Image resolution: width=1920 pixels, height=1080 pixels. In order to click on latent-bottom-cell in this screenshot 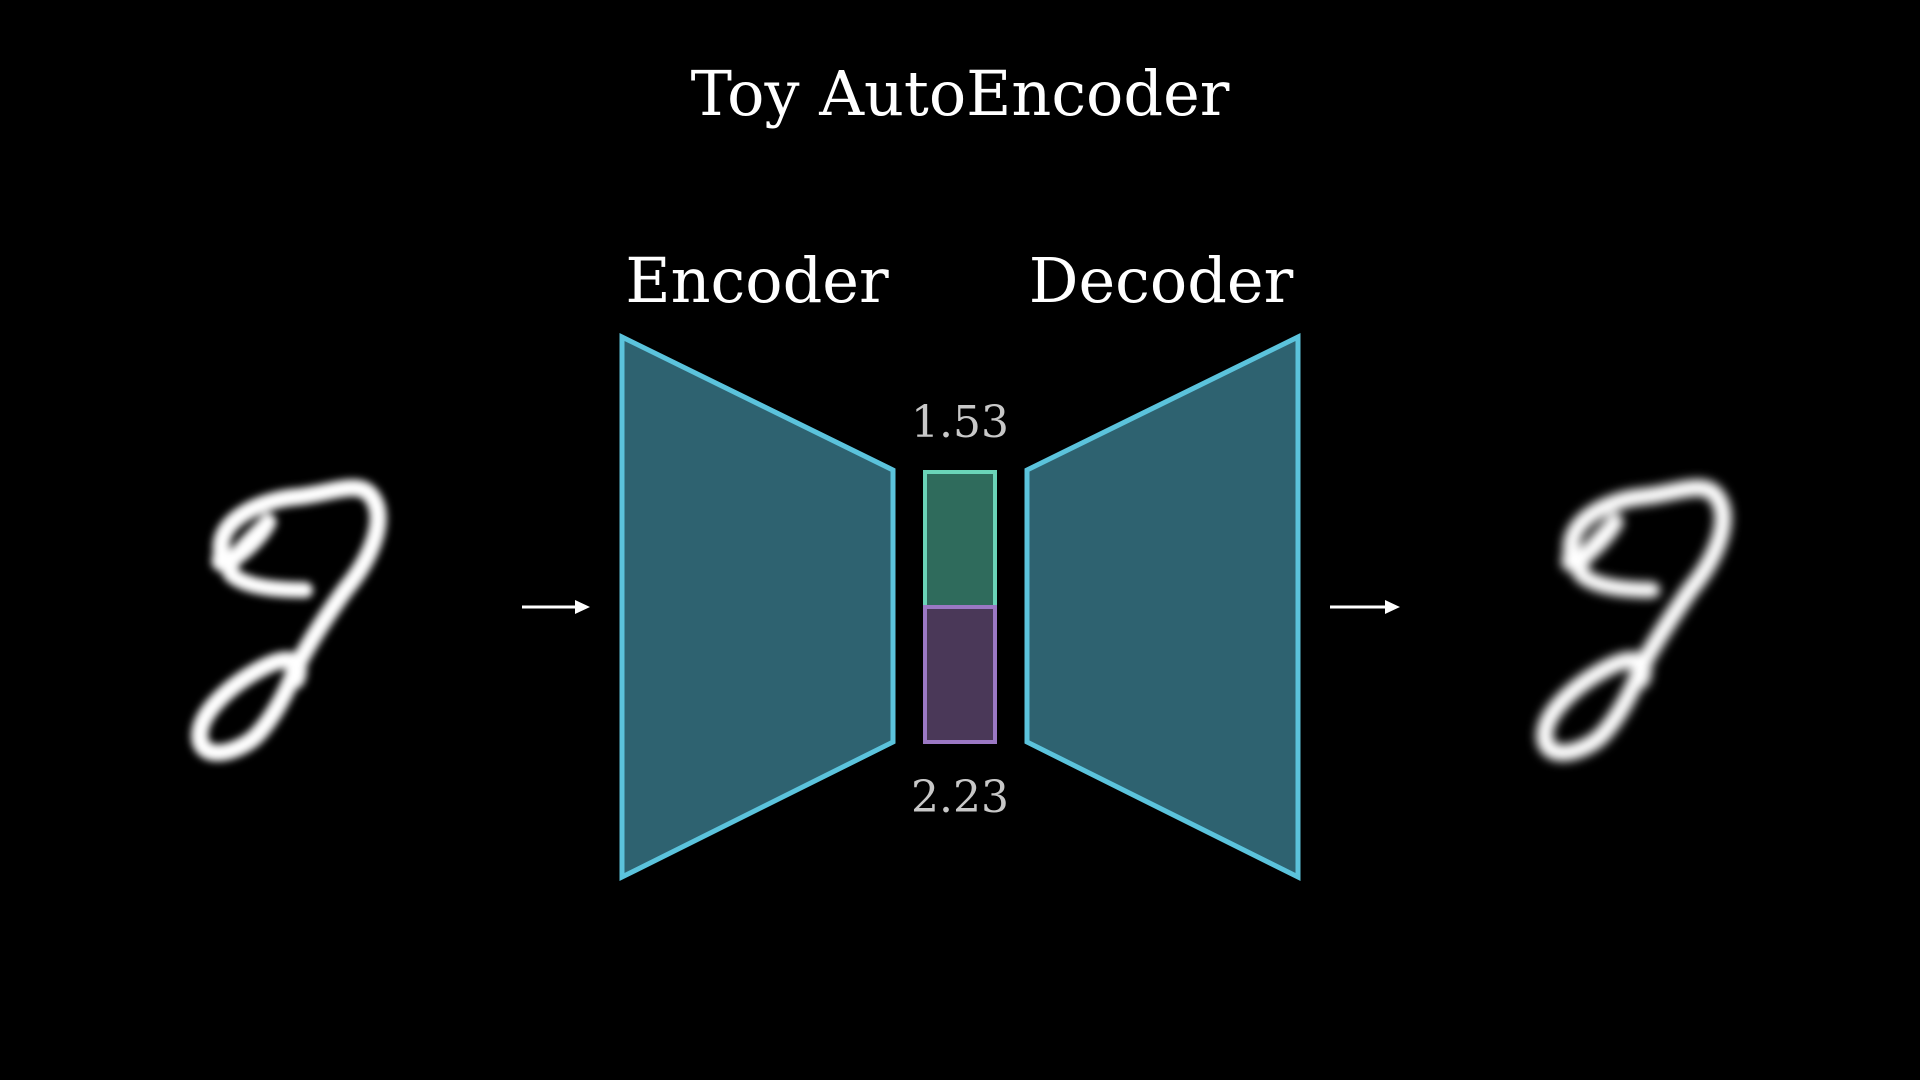, I will do `click(960, 674)`.